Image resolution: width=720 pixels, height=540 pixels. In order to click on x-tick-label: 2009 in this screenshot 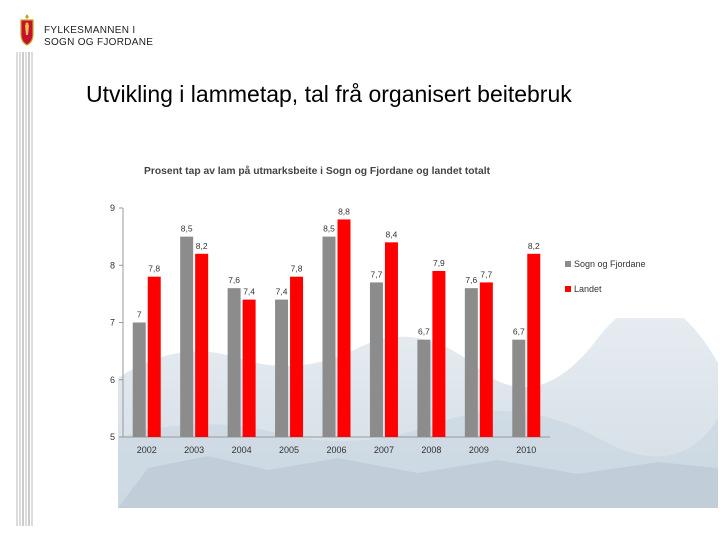, I will do `click(479, 450)`.